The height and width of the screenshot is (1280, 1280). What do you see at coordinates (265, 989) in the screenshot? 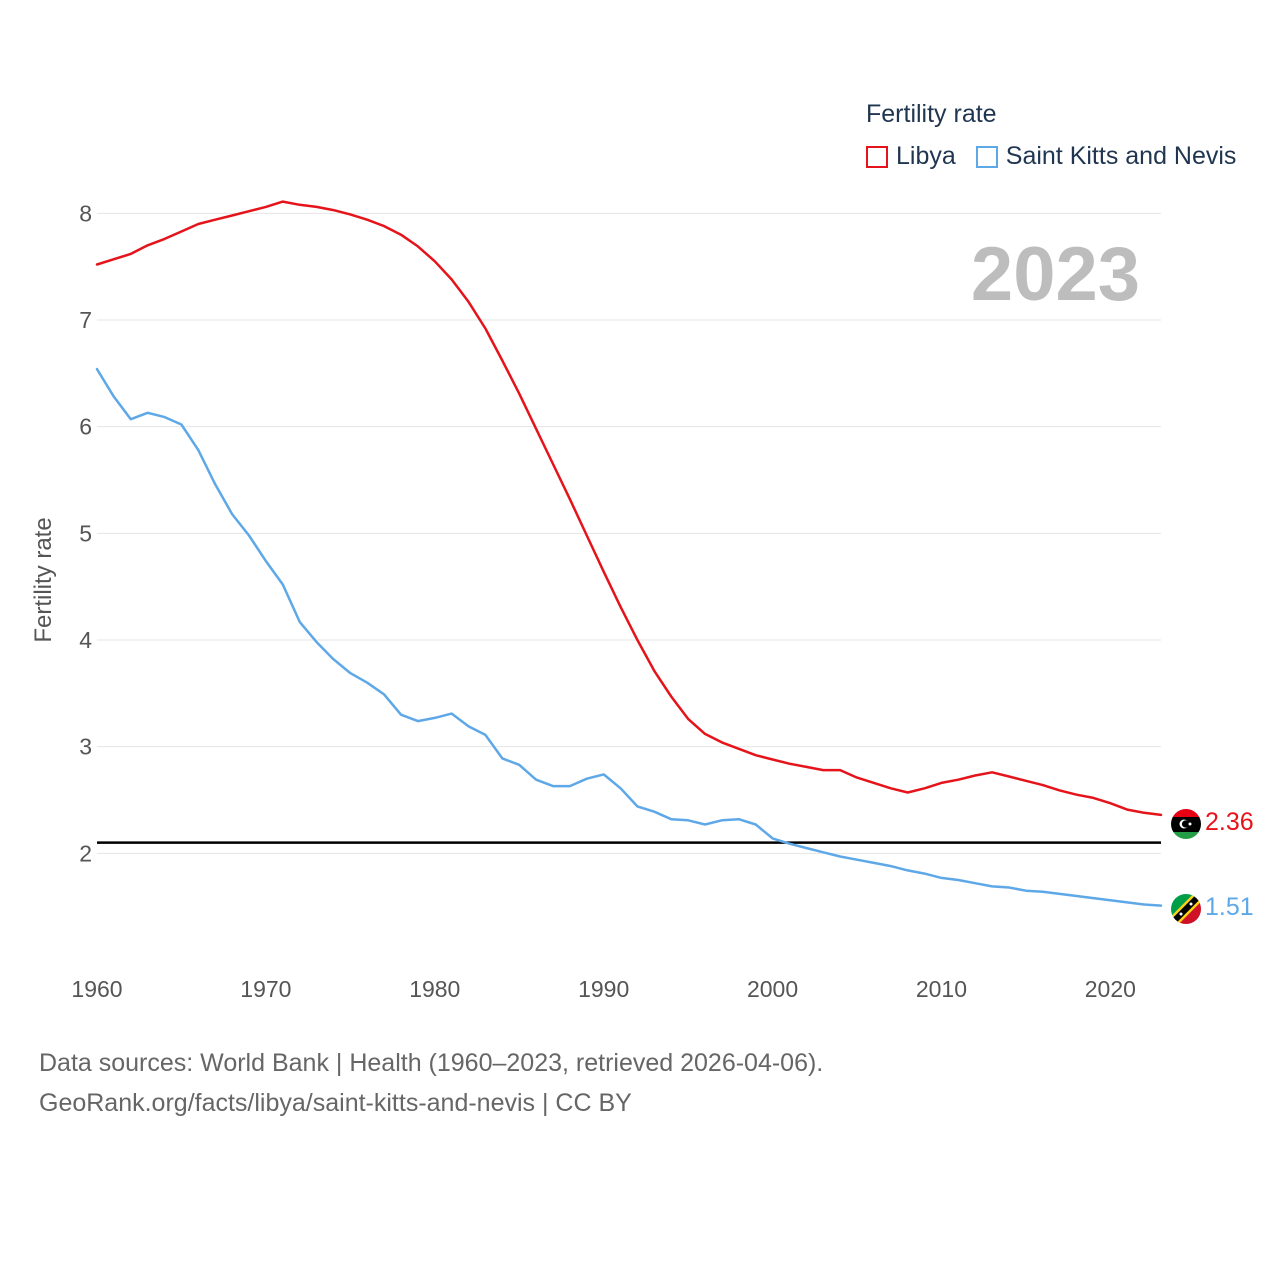
I see `x-tick-label: 1970` at bounding box center [265, 989].